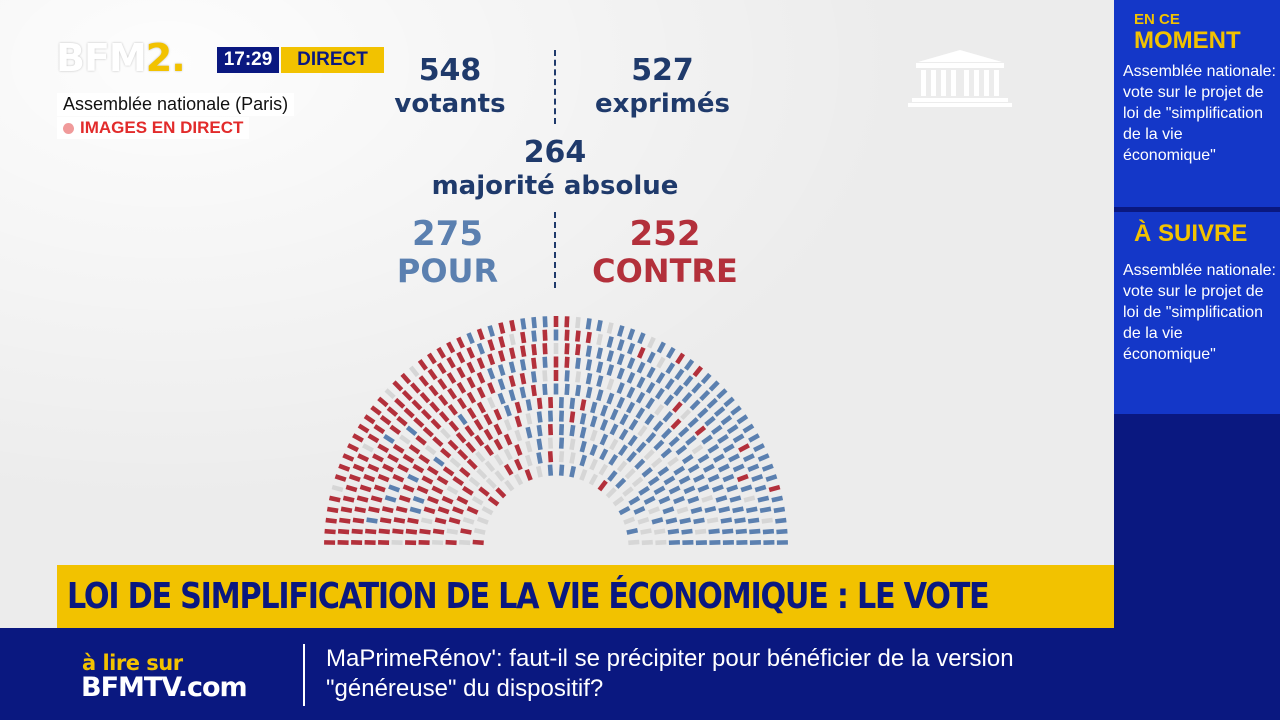  What do you see at coordinates (662, 70) in the screenshot?
I see `exprimes-number: 527` at bounding box center [662, 70].